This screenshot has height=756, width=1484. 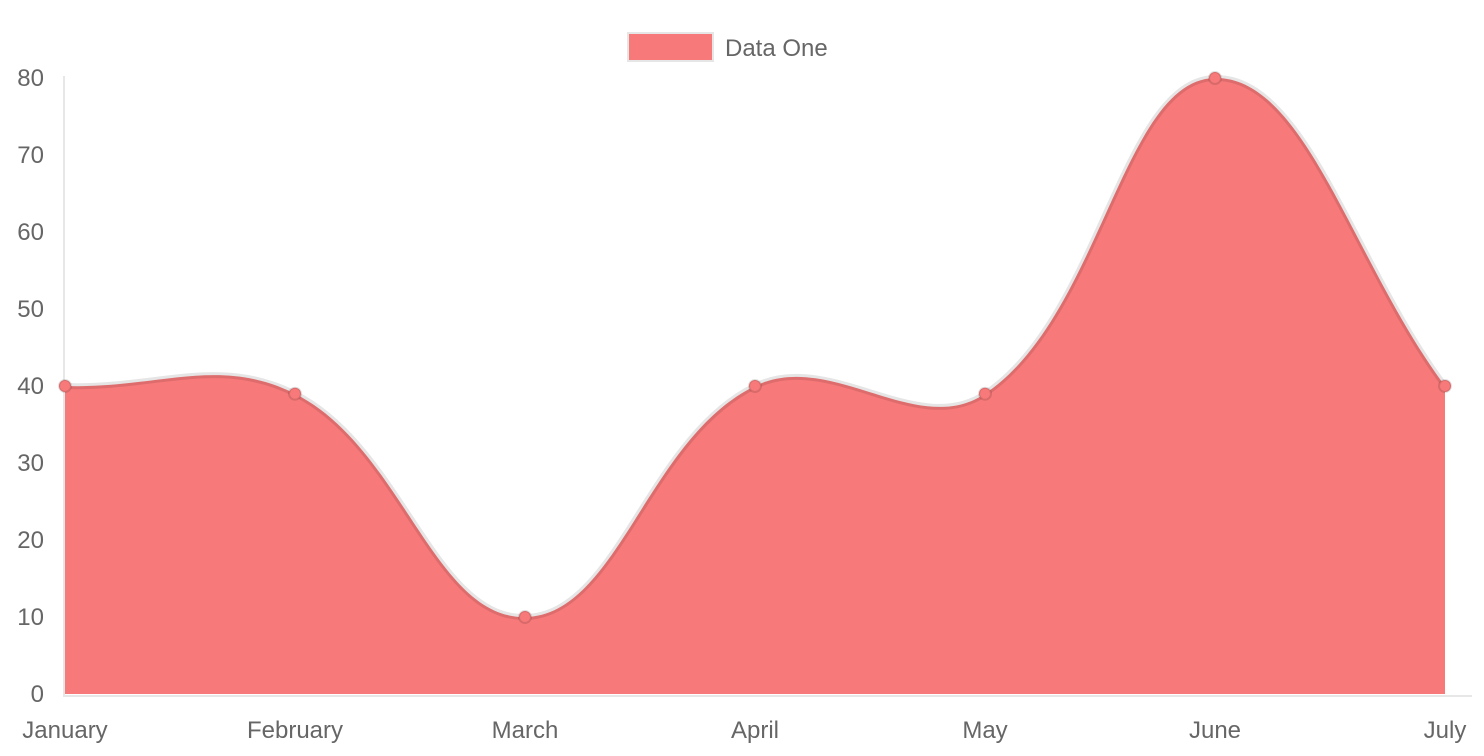 What do you see at coordinates (30, 309) in the screenshot?
I see `y-tick-label-50: 50` at bounding box center [30, 309].